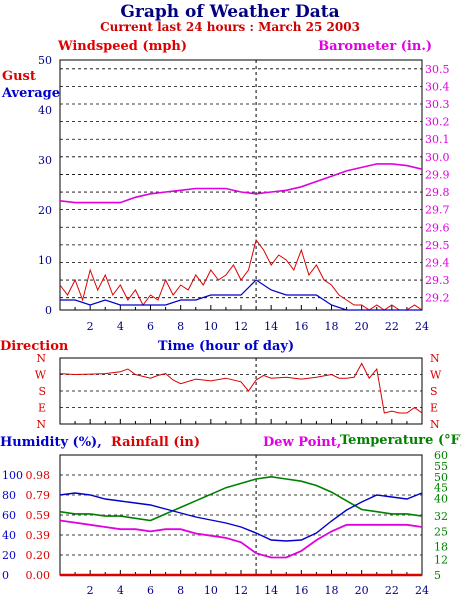 The image size is (461, 603). I want to click on rainfall-tick-label: 0.98, so click(38, 475).